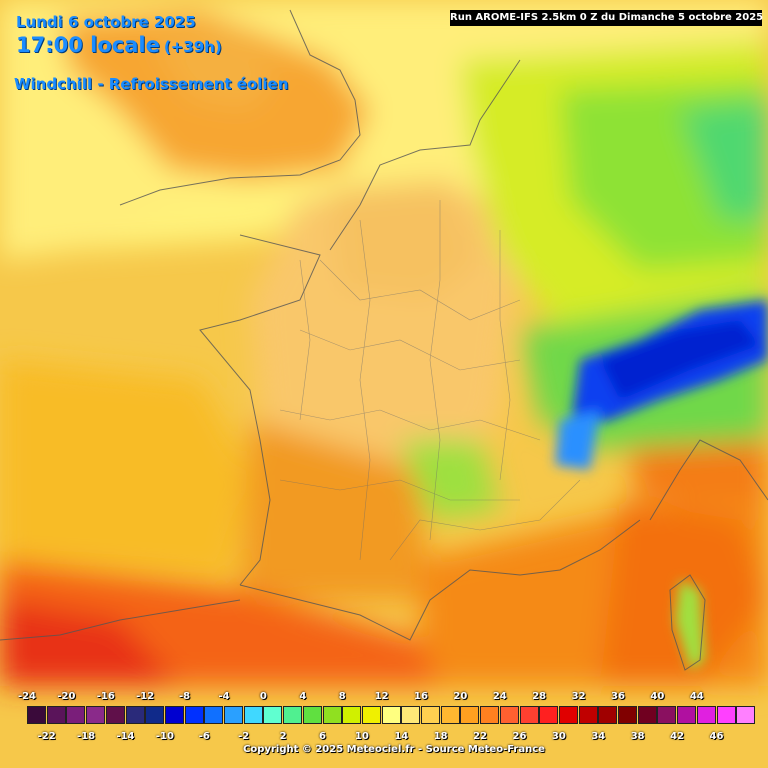 The height and width of the screenshot is (768, 768). Describe the element at coordinates (263, 696) in the screenshot. I see `legend-label-top: 0` at that location.